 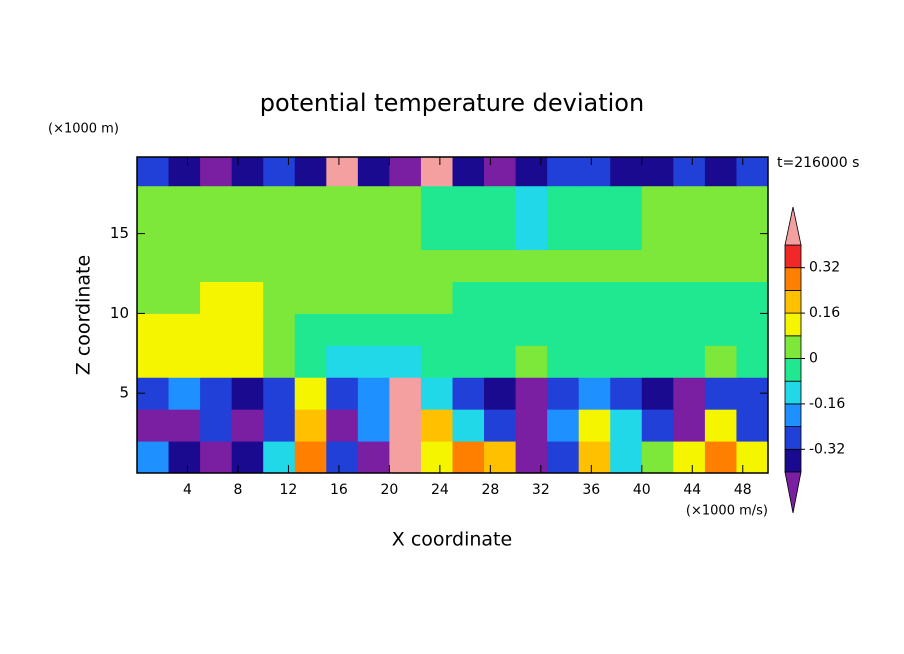 I want to click on x-tick-label: 48, so click(x=743, y=490).